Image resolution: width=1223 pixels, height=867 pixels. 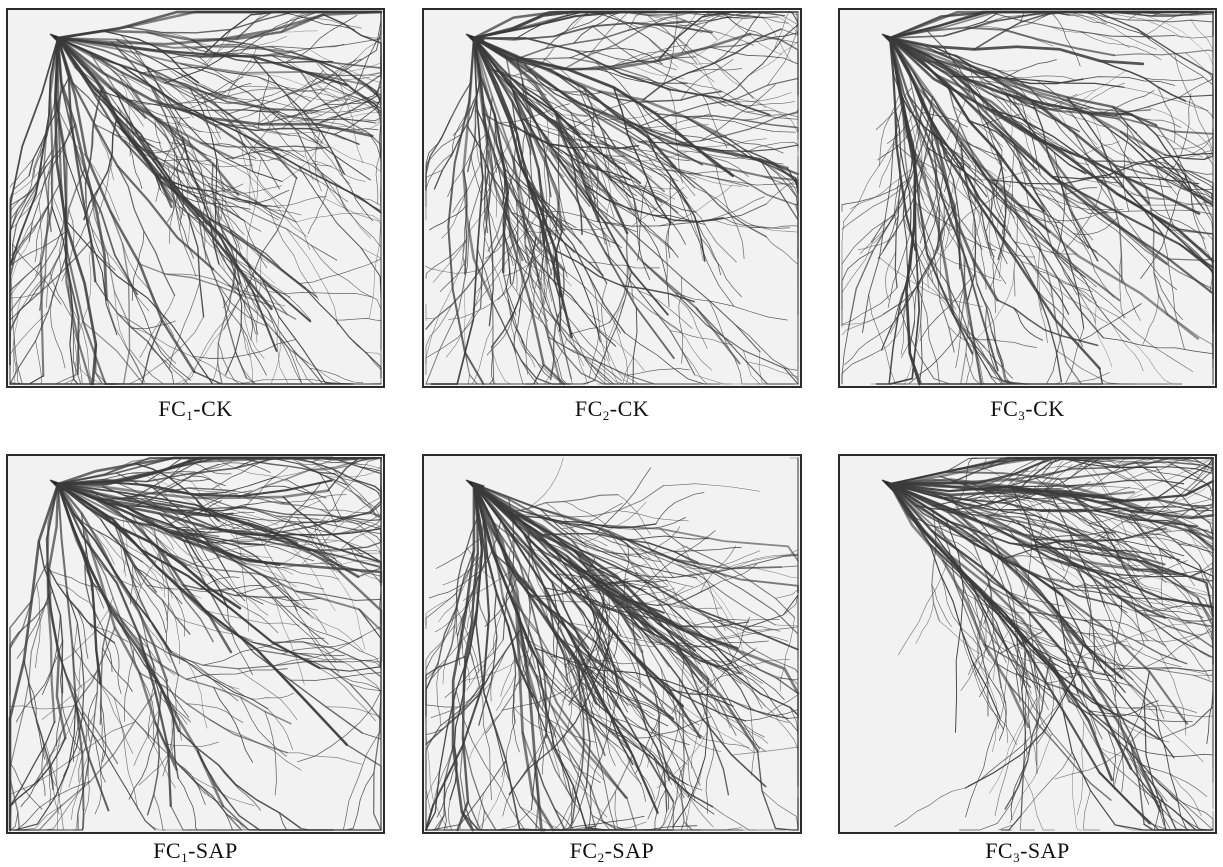 I want to click on root-scan-image, so click(x=1027, y=644).